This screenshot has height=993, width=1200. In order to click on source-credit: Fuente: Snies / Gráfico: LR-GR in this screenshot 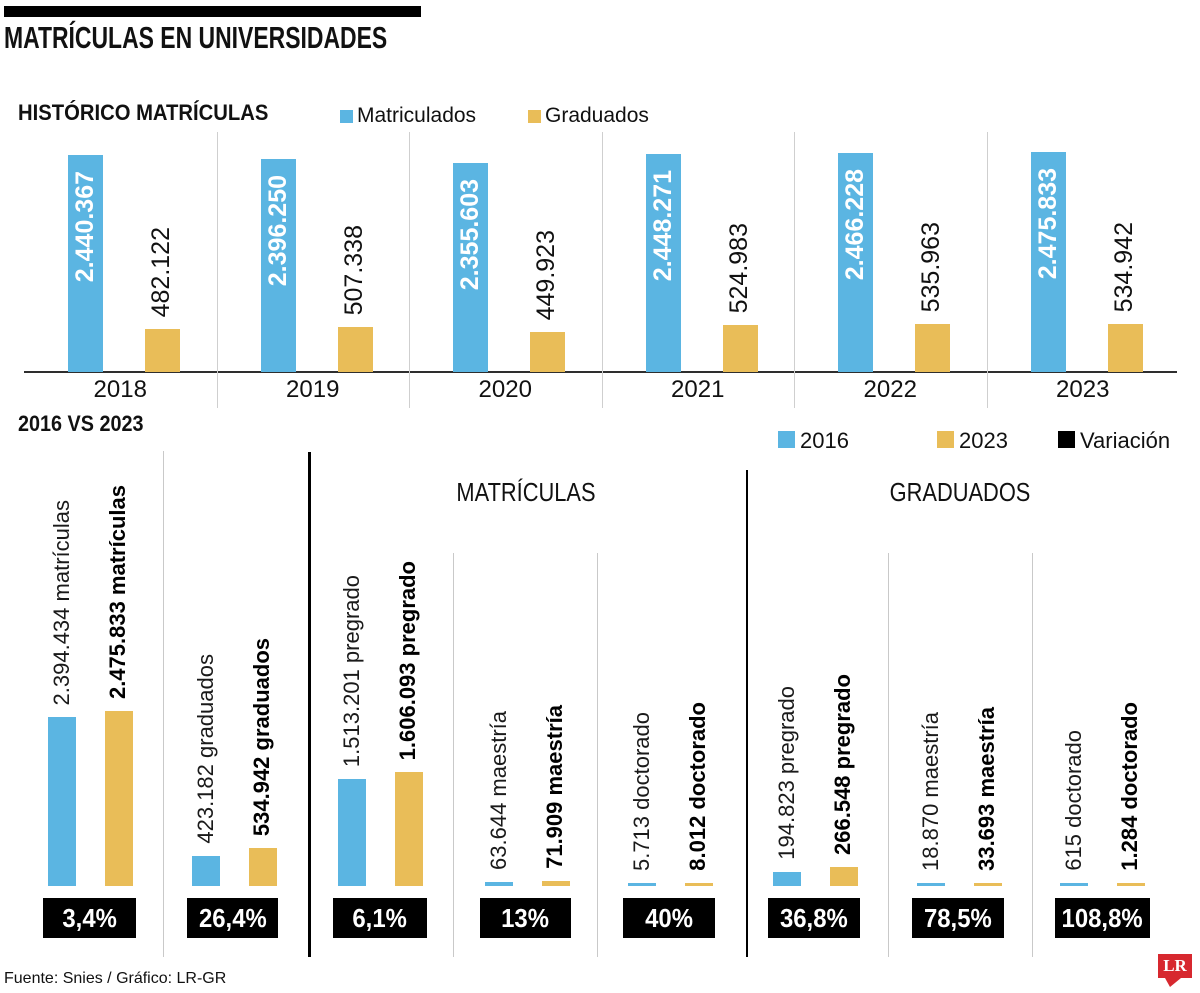, I will do `click(115, 978)`.